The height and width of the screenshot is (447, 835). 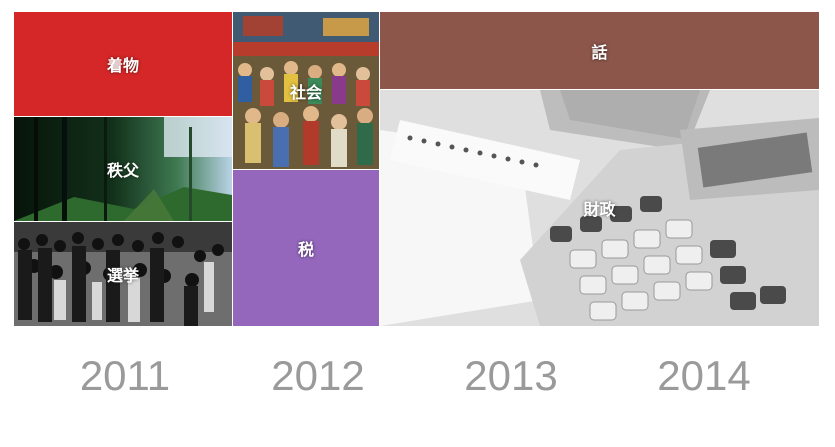 I want to click on topic-label: 社会, so click(x=305, y=93).